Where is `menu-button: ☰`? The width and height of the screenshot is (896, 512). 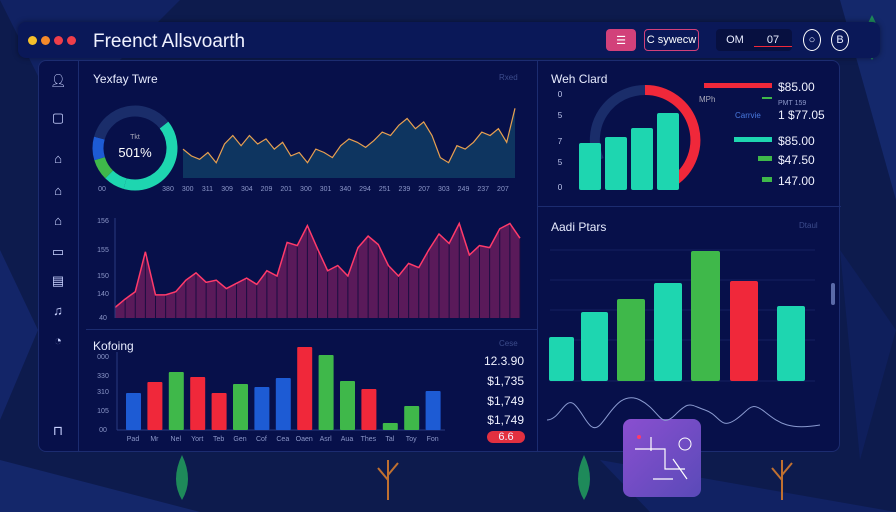
menu-button: ☰ is located at coordinates (621, 40).